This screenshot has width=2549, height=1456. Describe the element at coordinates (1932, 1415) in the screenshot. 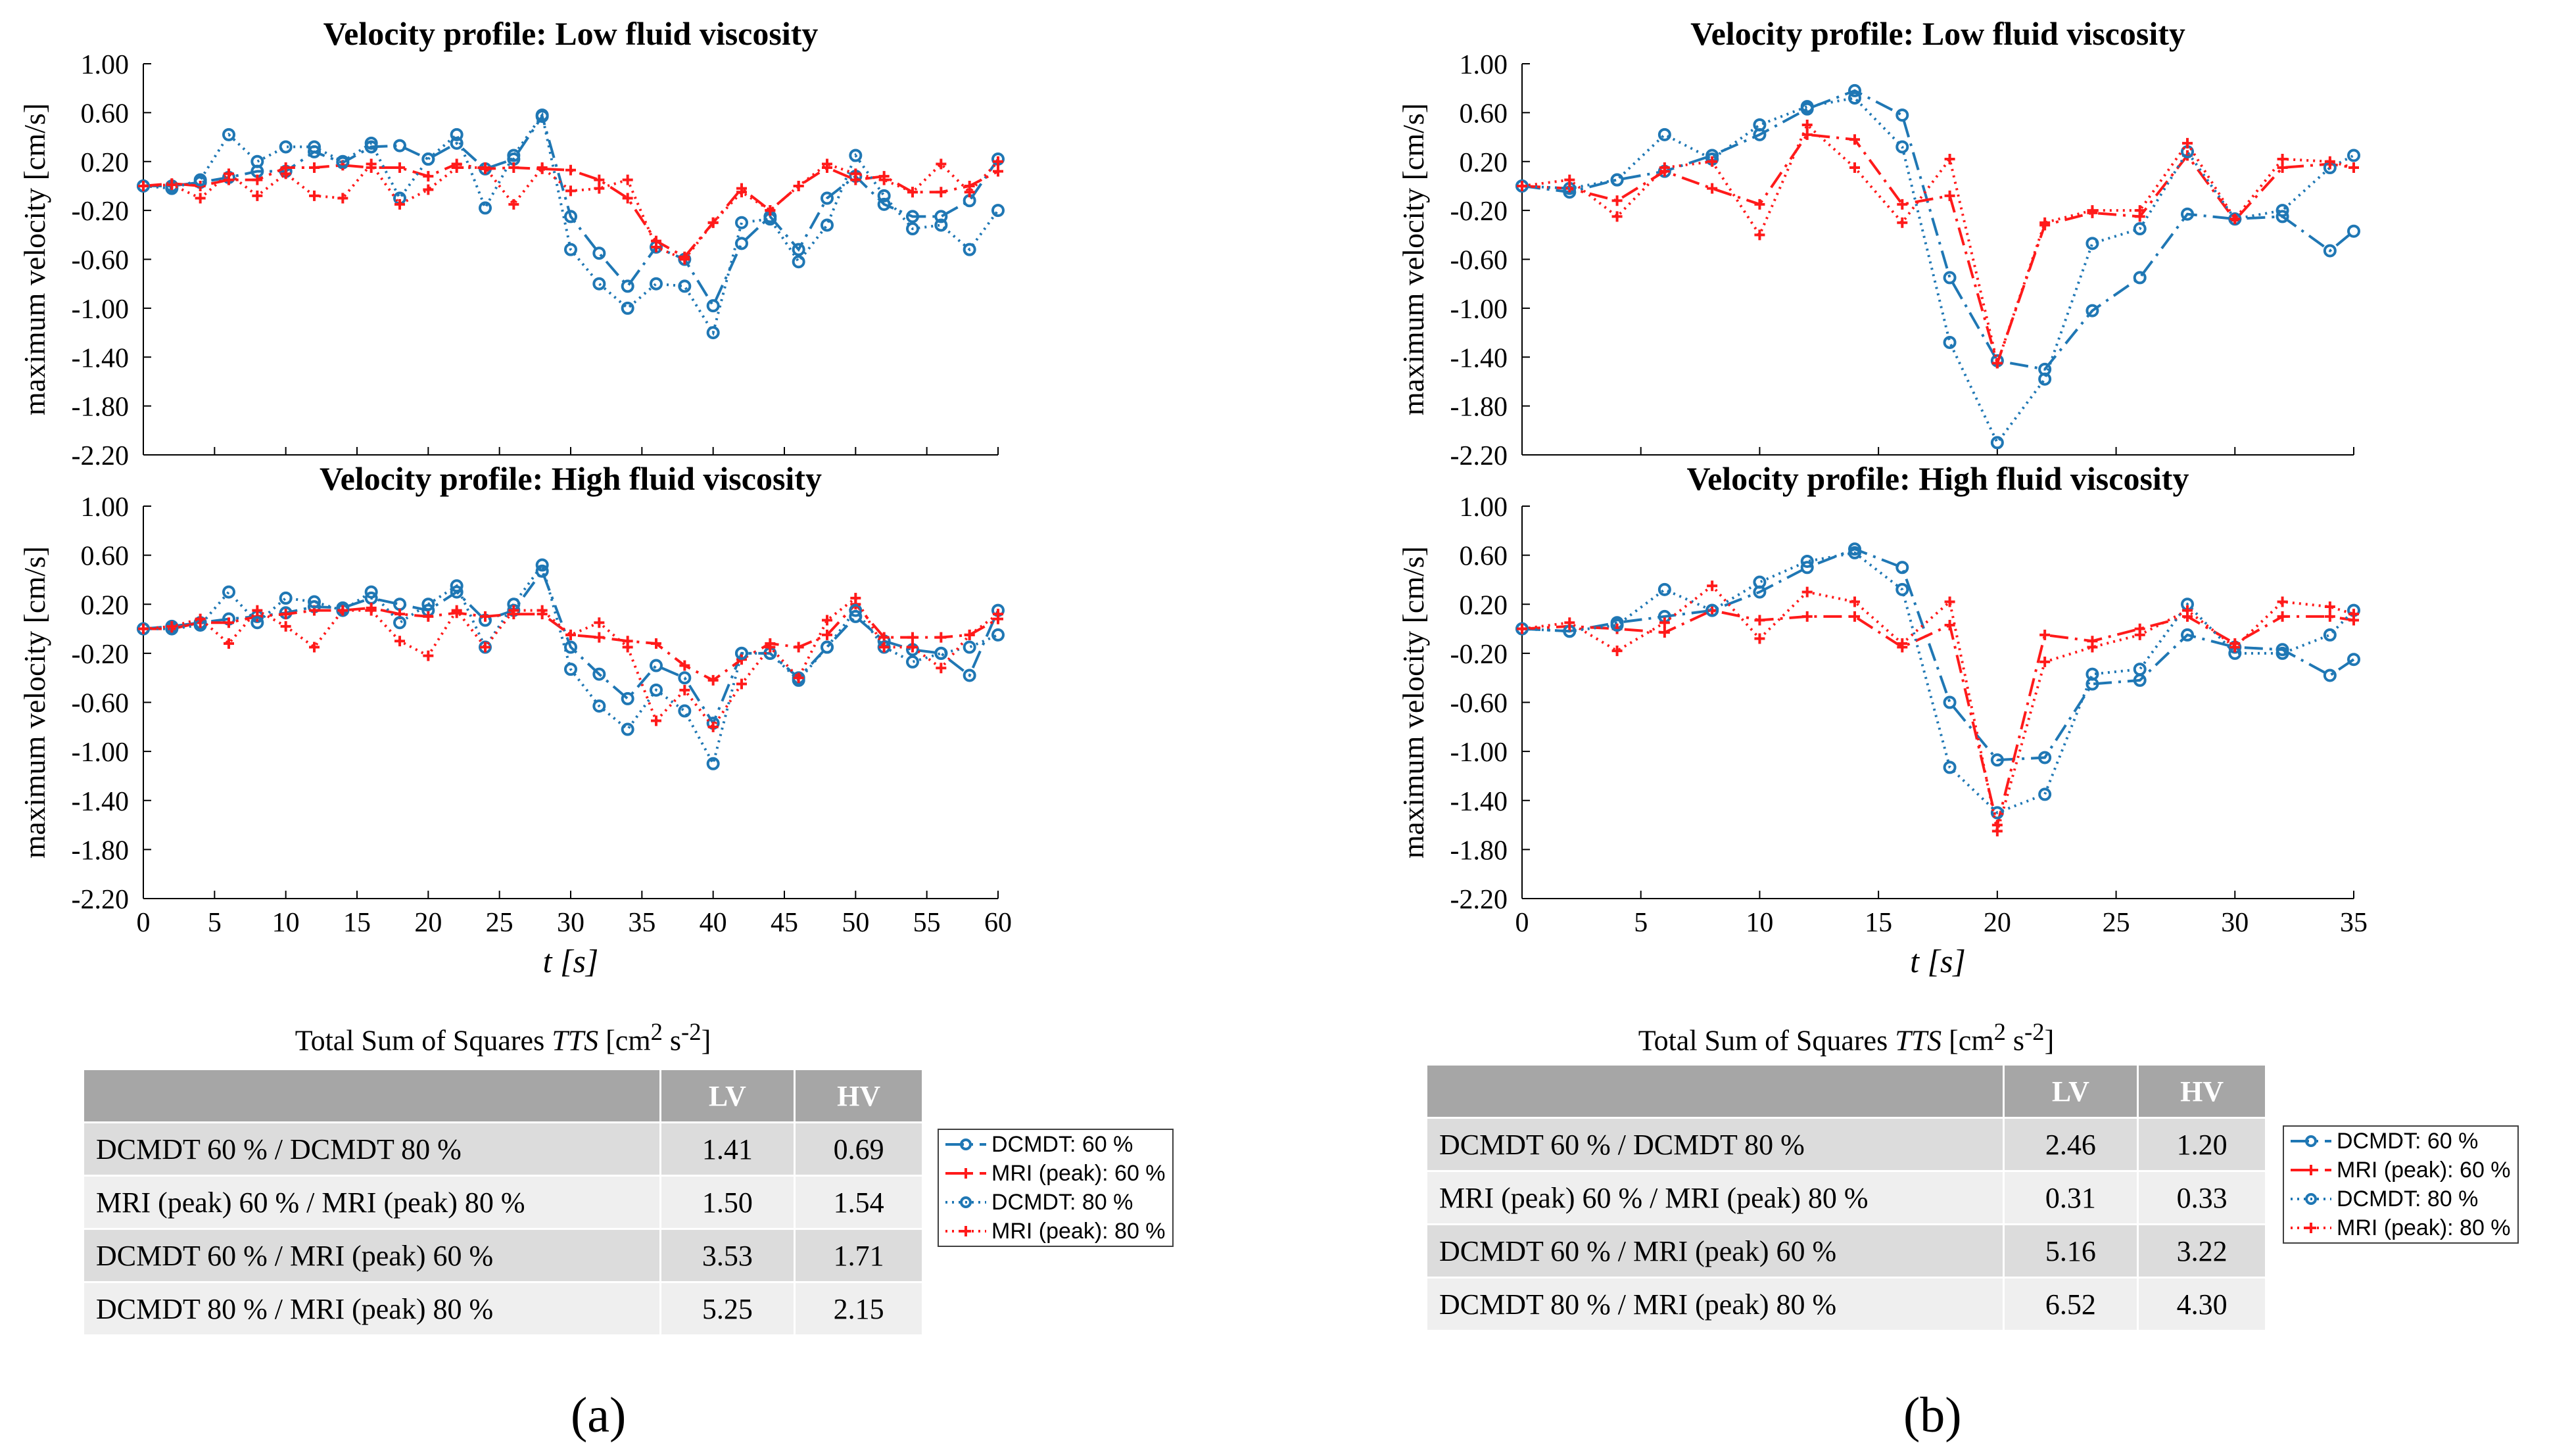

I see `panel-label-b: (b)` at that location.